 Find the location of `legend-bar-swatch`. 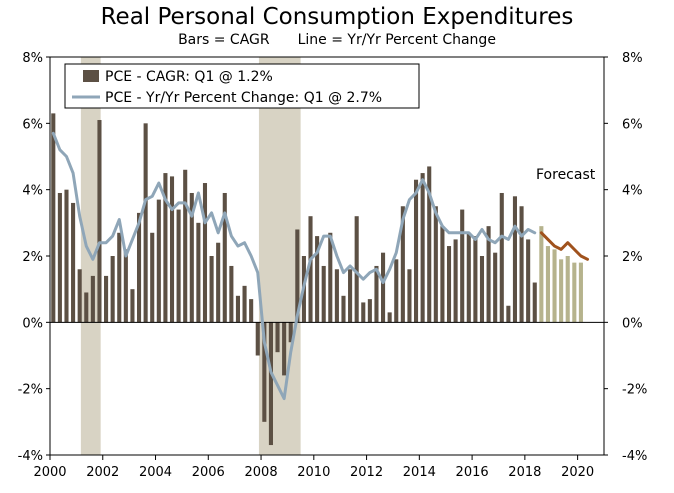

legend-bar-swatch is located at coordinates (91, 76).